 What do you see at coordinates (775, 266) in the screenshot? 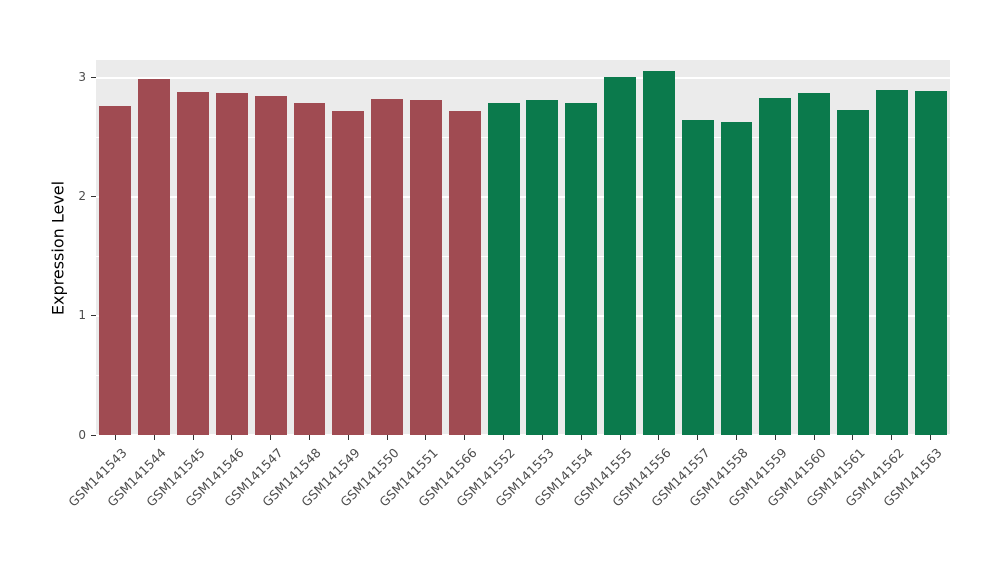
I see `bar-GSM141559` at bounding box center [775, 266].